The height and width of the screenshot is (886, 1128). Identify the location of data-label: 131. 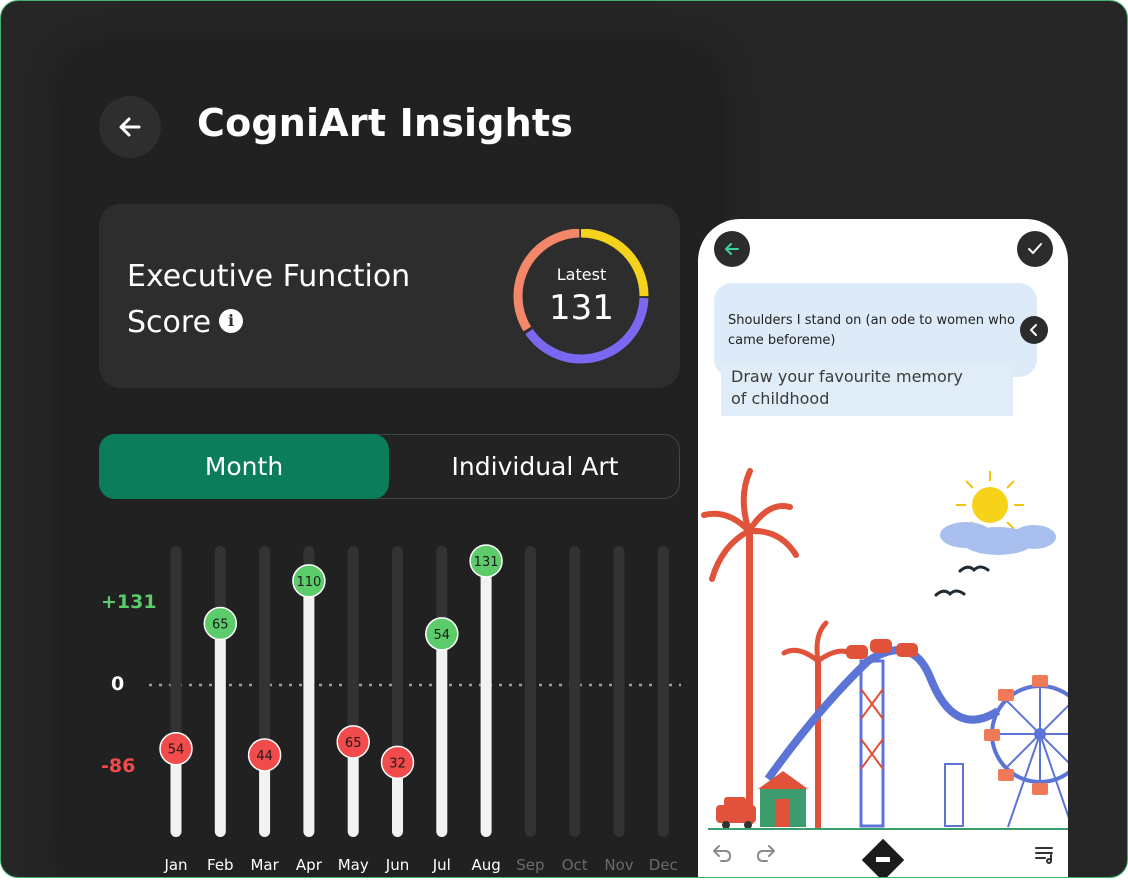
(486, 562).